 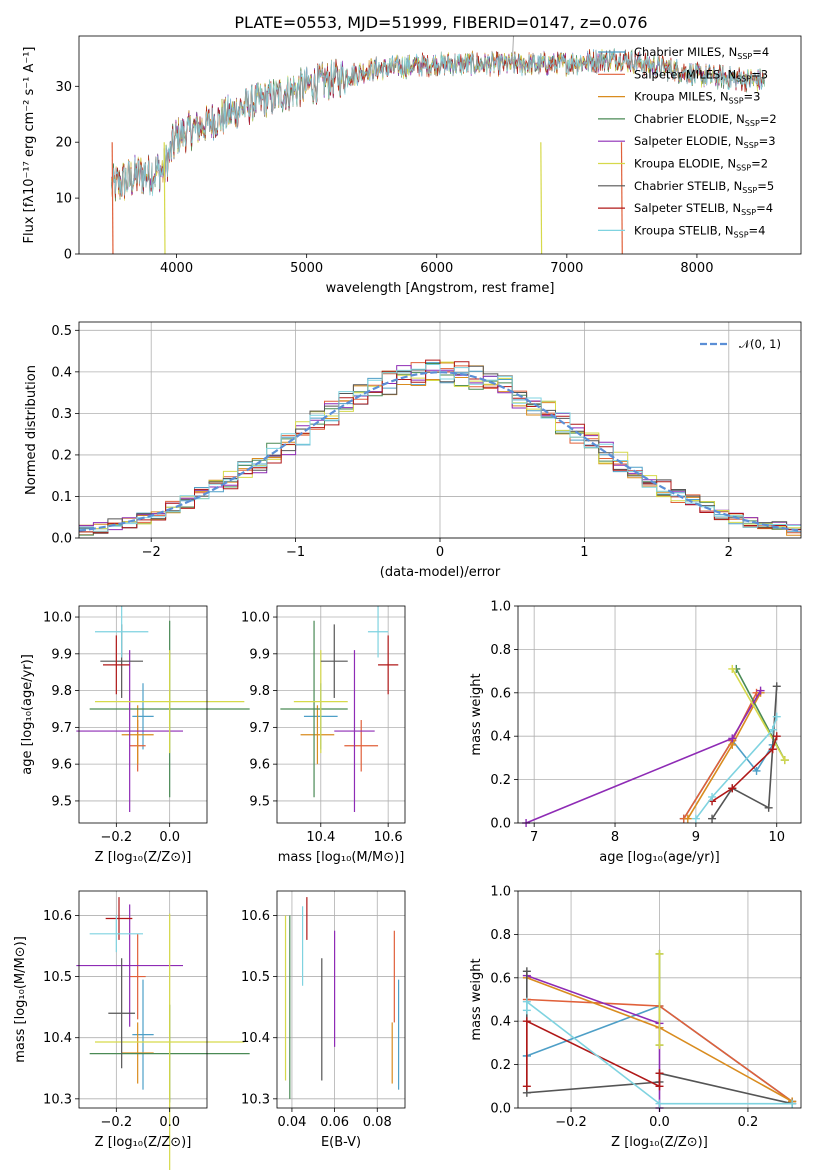 What do you see at coordinates (704, 187) in the screenshot?
I see `legend-entry: Chabrier STELIB, NSSP=5` at bounding box center [704, 187].